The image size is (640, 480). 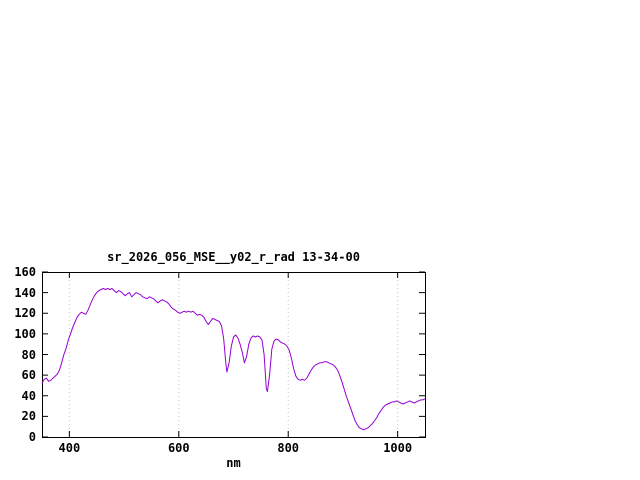 I want to click on y-tick-label: 160, so click(x=25, y=272).